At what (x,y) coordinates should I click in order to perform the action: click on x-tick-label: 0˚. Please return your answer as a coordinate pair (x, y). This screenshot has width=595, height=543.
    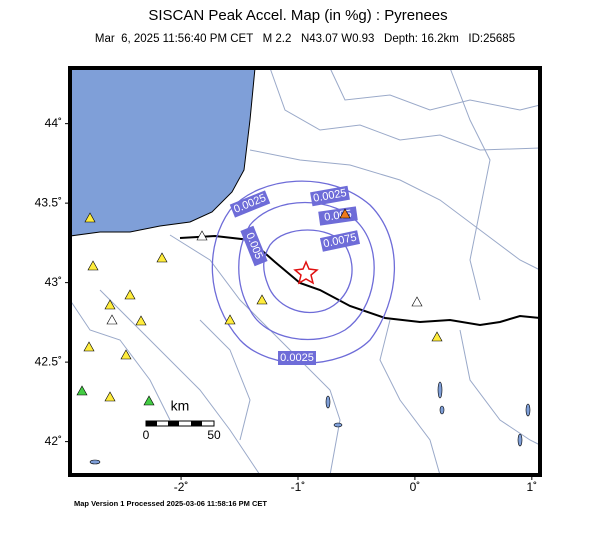
    Looking at the image, I should click on (415, 487).